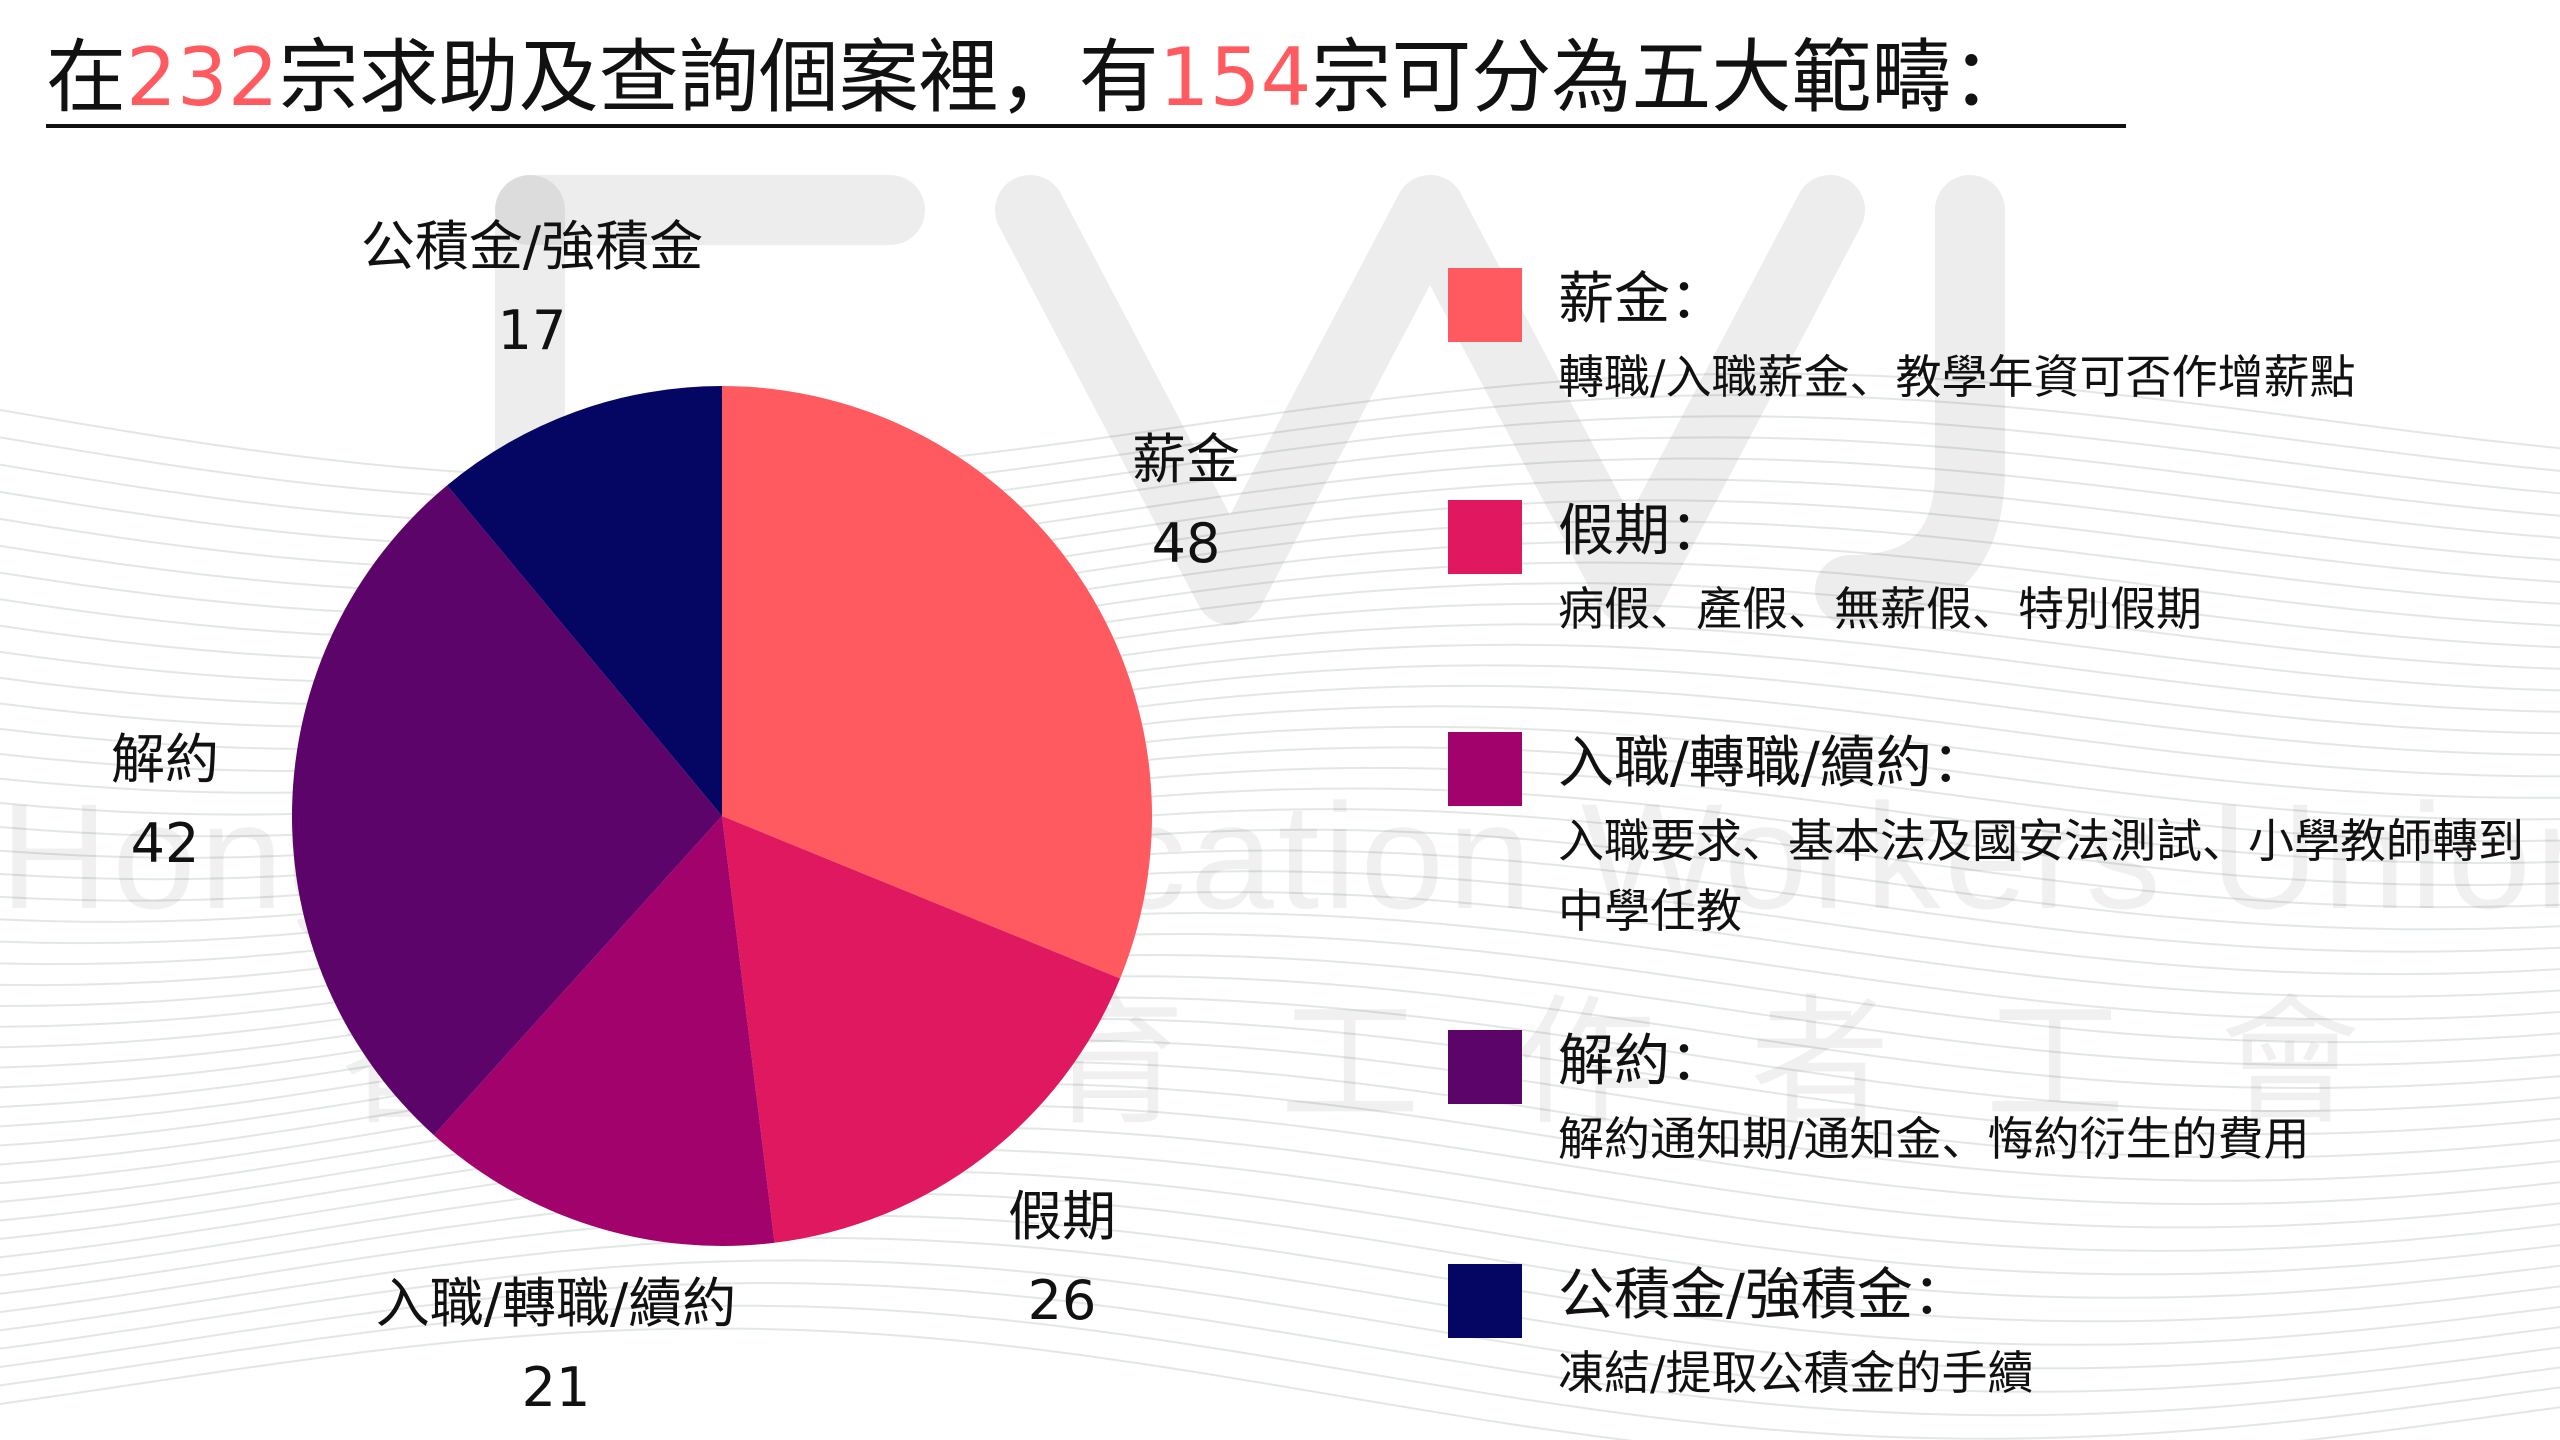  I want to click on title-underline, so click(1086, 126).